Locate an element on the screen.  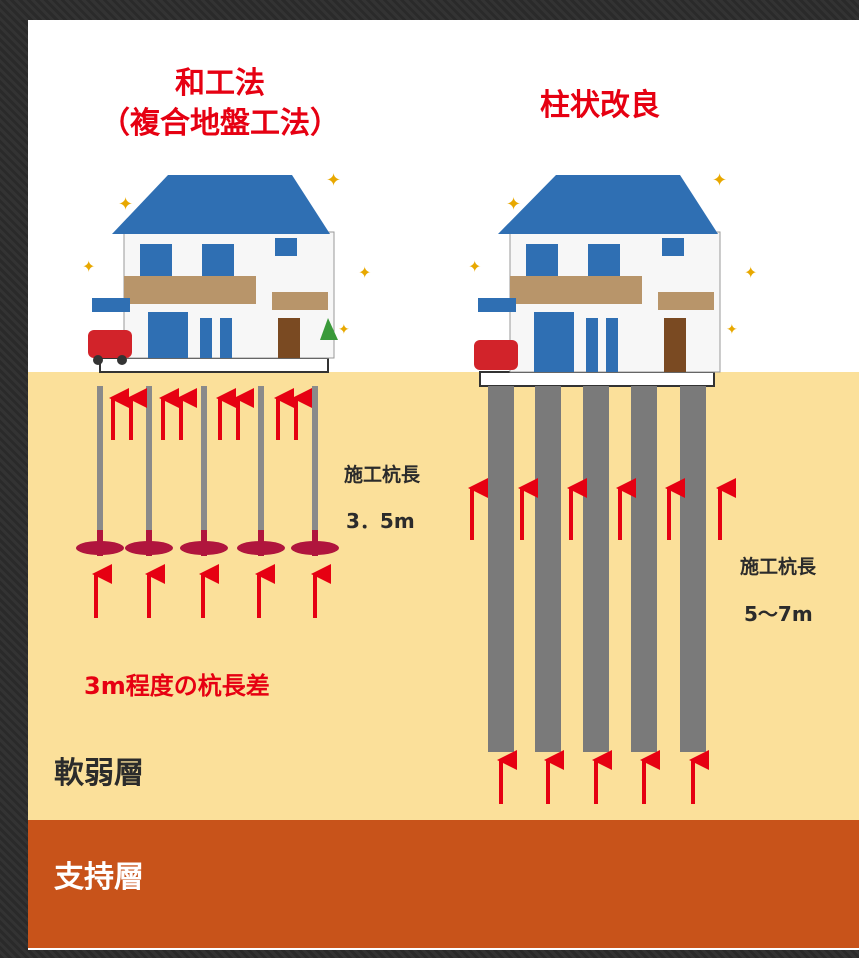
pile-length-difference-note: 3m程度の杭長差 is located at coordinates (177, 686).